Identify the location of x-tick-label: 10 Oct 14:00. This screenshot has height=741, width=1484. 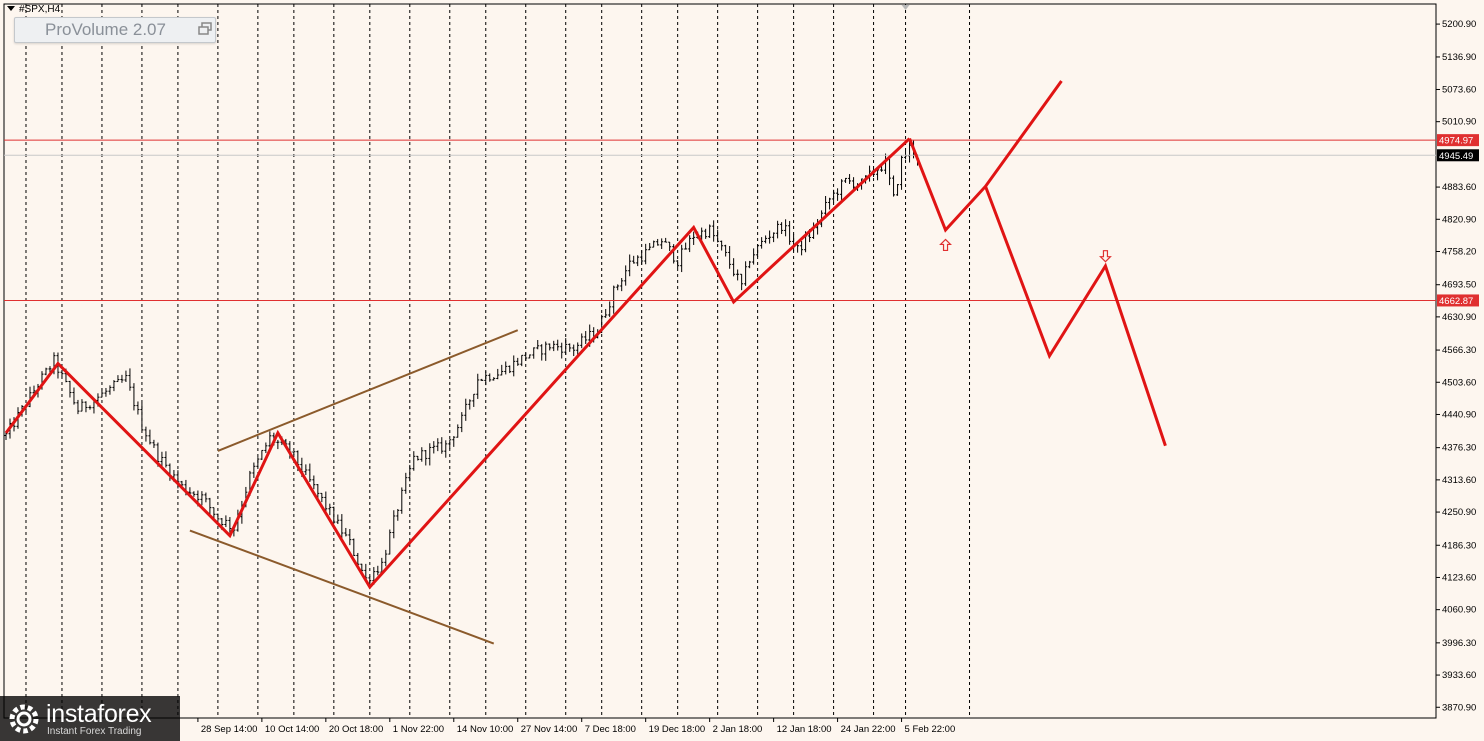
(292, 729).